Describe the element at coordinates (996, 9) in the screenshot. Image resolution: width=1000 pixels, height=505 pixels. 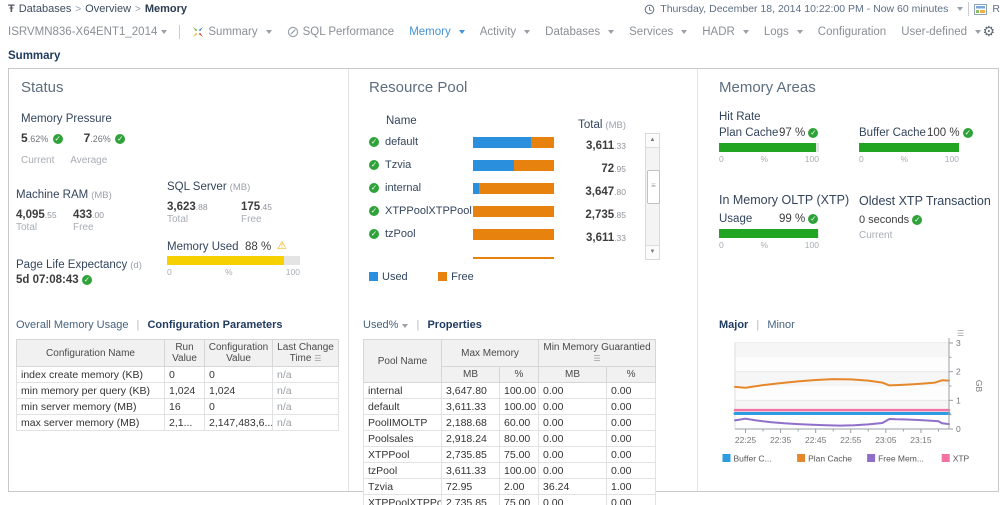
I see `reports-label: R` at that location.